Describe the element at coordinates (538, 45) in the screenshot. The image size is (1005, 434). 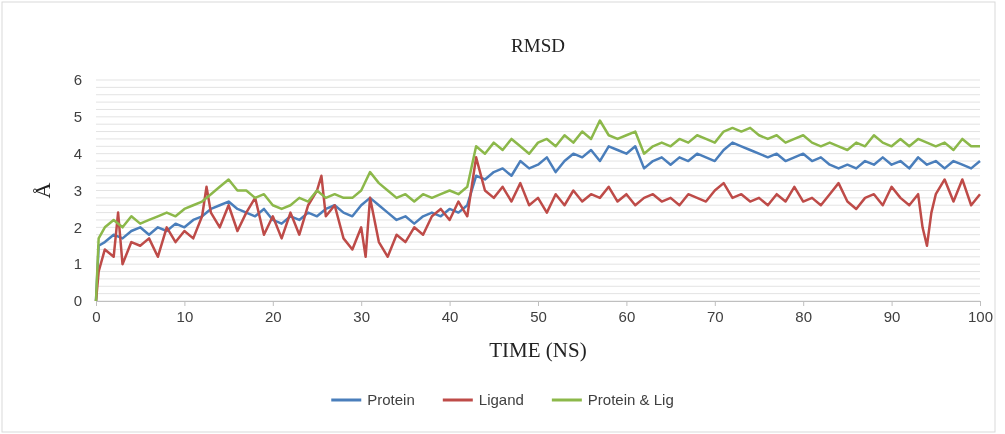
I see `chart-title: RMSD` at that location.